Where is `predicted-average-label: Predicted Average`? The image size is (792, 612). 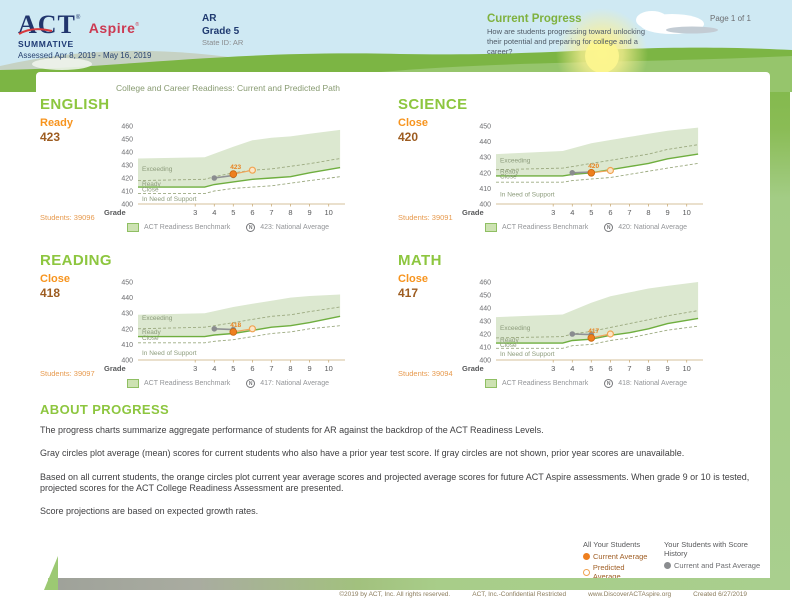 predicted-average-label: Predicted Average is located at coordinates (608, 572).